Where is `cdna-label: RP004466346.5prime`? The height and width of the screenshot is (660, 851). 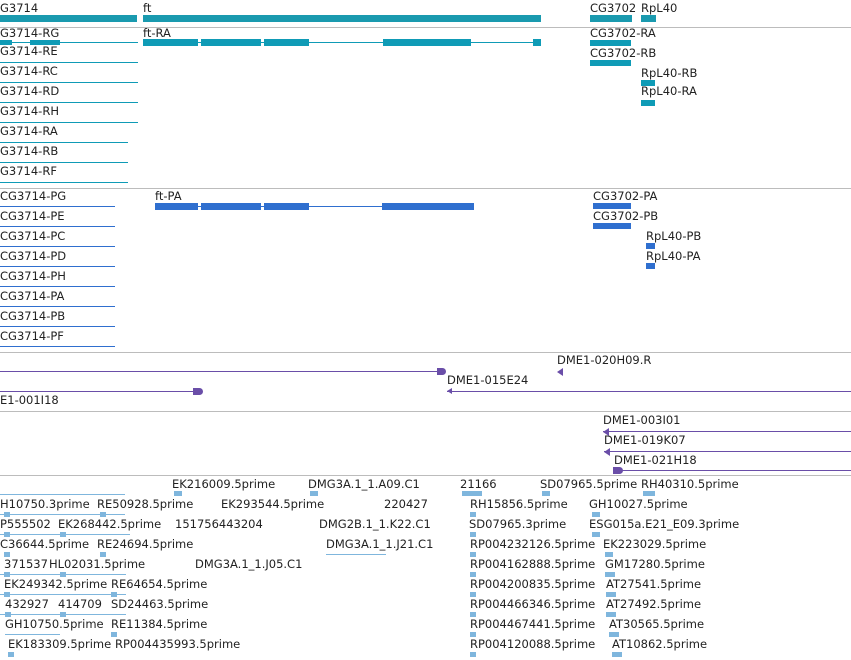
cdna-label: RP004466346.5prime is located at coordinates (533, 604).